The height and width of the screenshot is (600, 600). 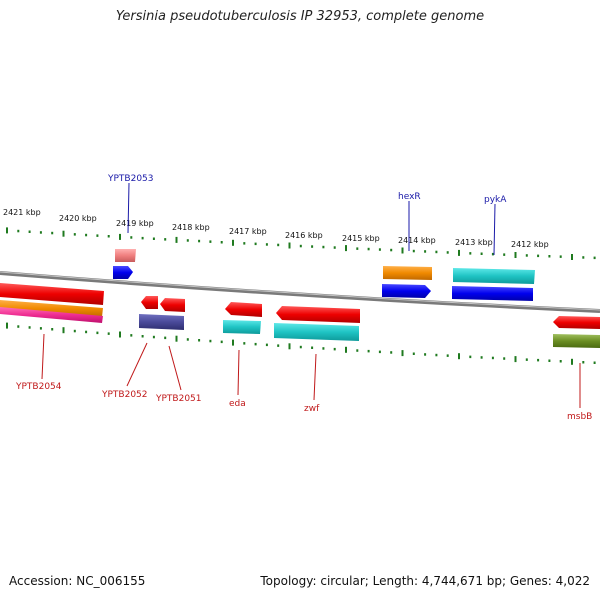 I want to click on ruler-label: 2415 kbp, so click(x=361, y=238).